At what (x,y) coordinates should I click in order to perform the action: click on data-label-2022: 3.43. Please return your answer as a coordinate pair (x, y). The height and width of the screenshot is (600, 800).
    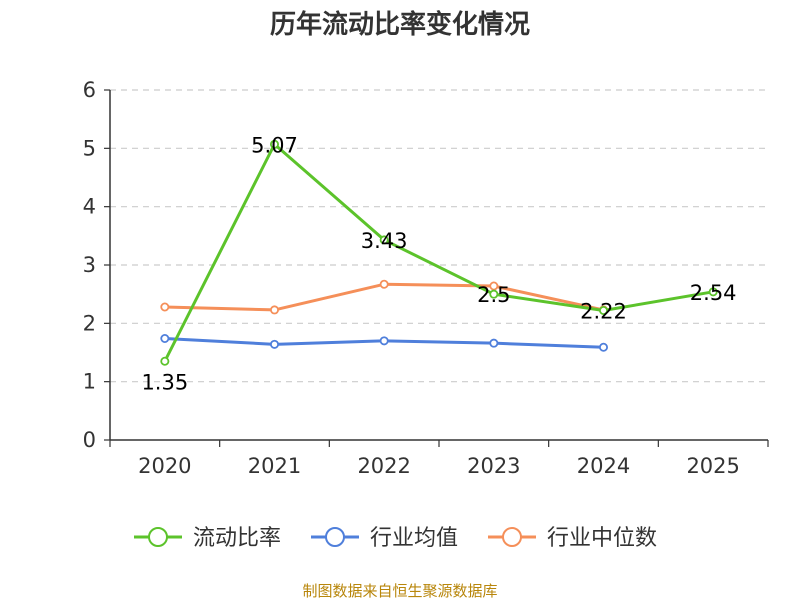
    Looking at the image, I should click on (384, 241).